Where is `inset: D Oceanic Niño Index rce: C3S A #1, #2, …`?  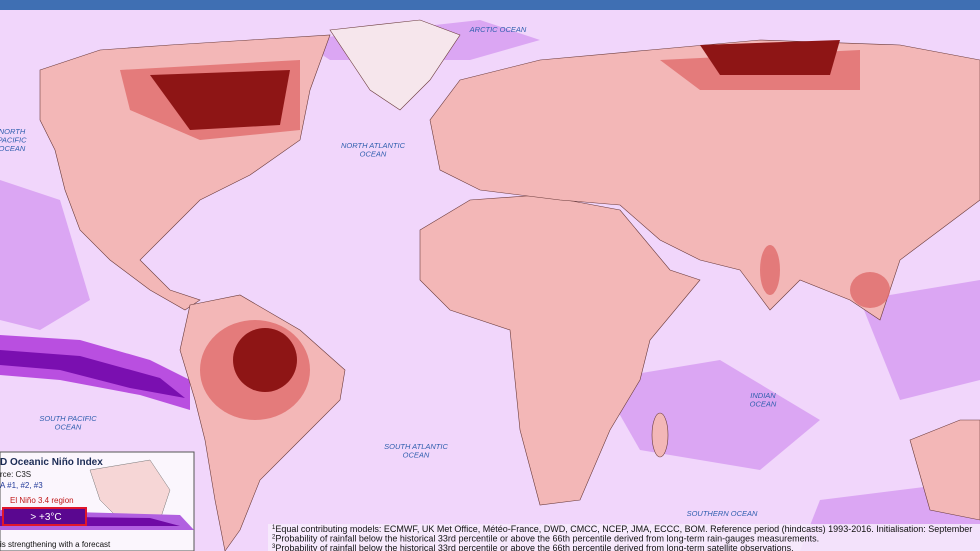 inset: D Oceanic Niño Index rce: C3S A #1, #2, … is located at coordinates (97, 501).